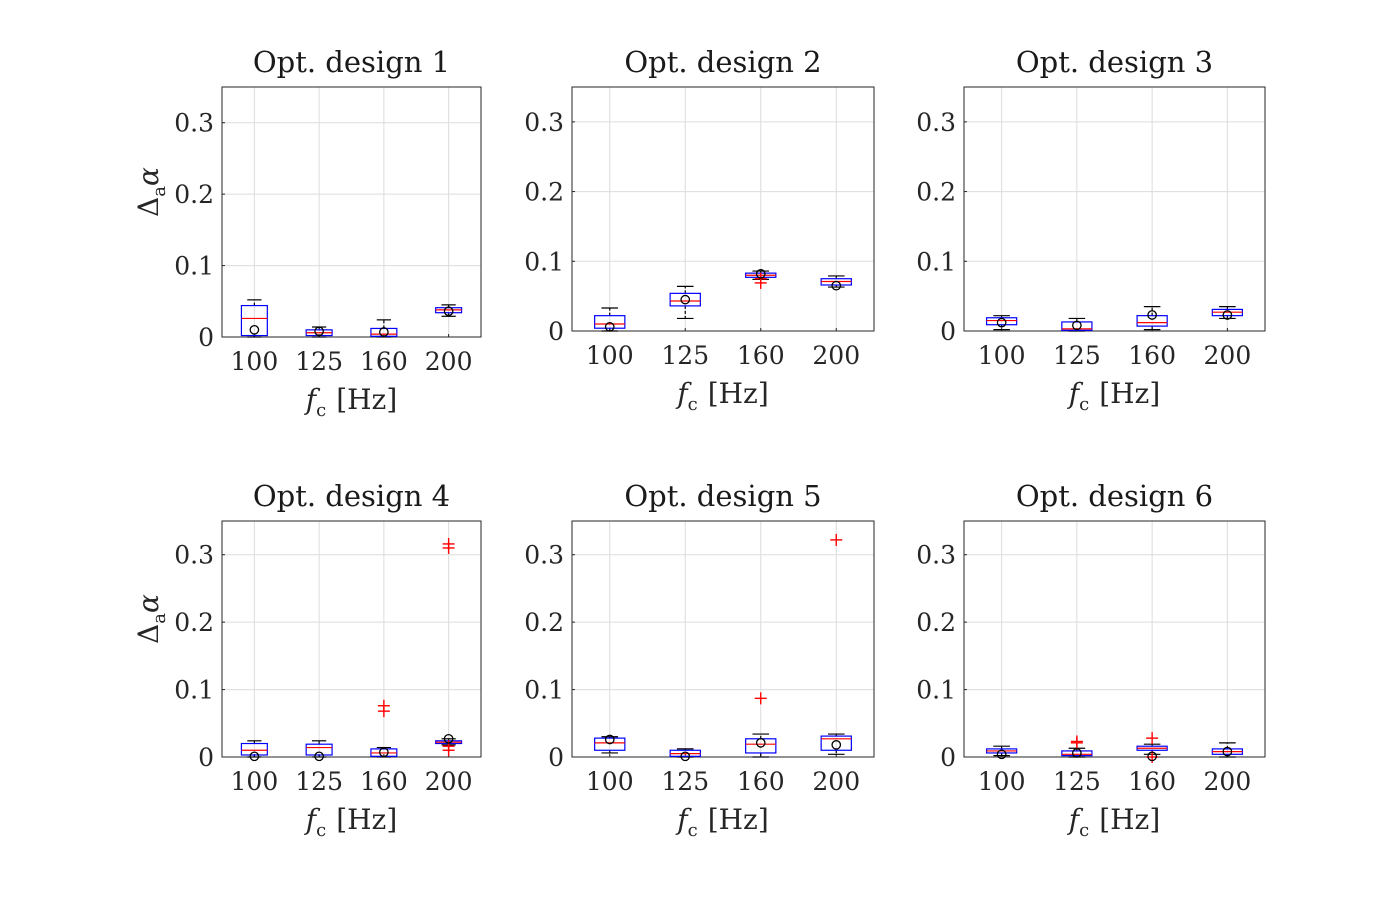 This screenshot has width=1400, height=900. What do you see at coordinates (722, 496) in the screenshot?
I see `chart-title: Opt. design 5` at bounding box center [722, 496].